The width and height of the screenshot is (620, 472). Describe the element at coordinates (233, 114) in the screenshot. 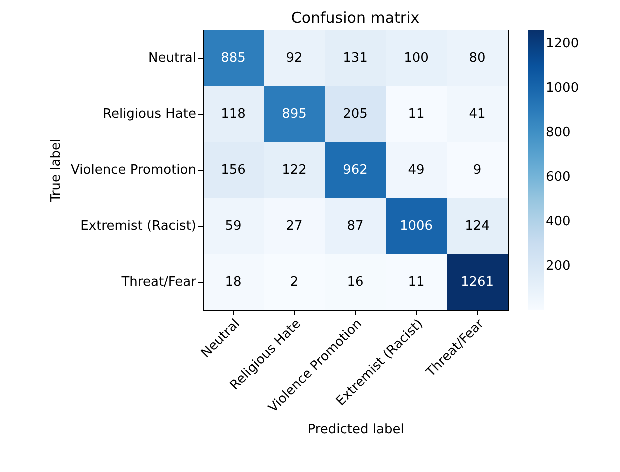

I see `data-label: 118` at that location.